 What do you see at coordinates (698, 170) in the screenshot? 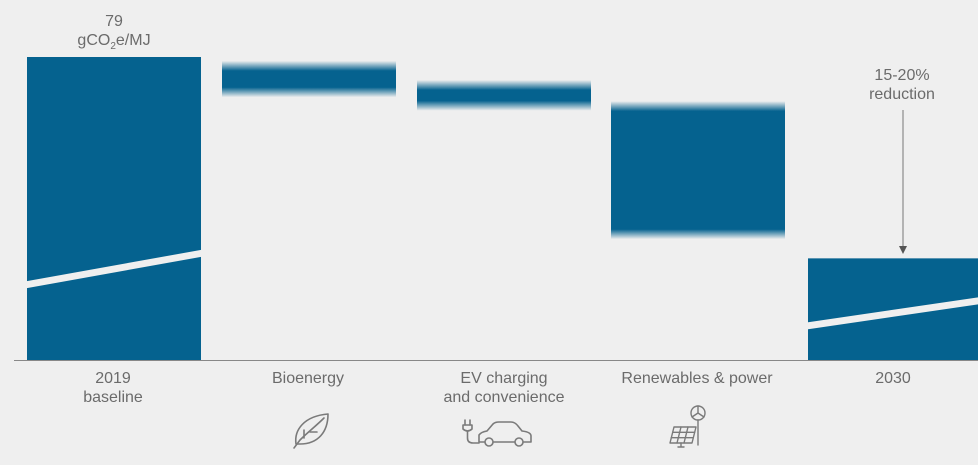
I see `bar-renewables` at bounding box center [698, 170].